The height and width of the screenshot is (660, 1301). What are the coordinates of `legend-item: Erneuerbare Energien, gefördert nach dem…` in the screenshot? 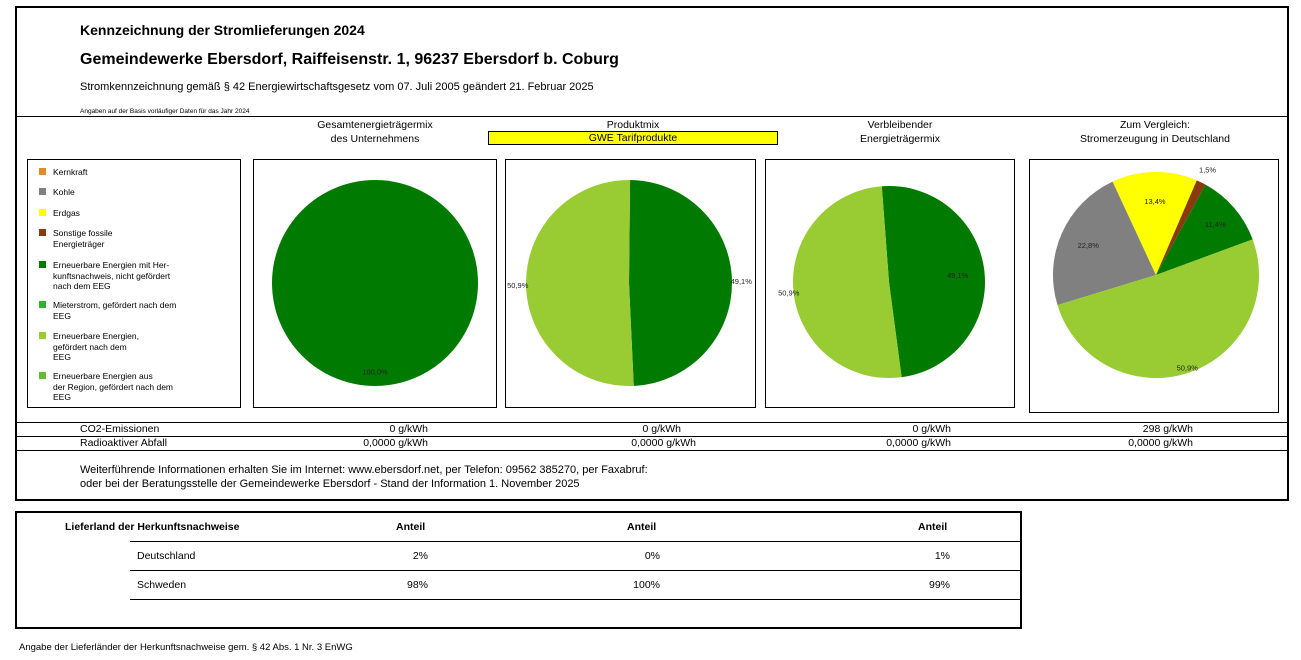 It's located at (135, 347).